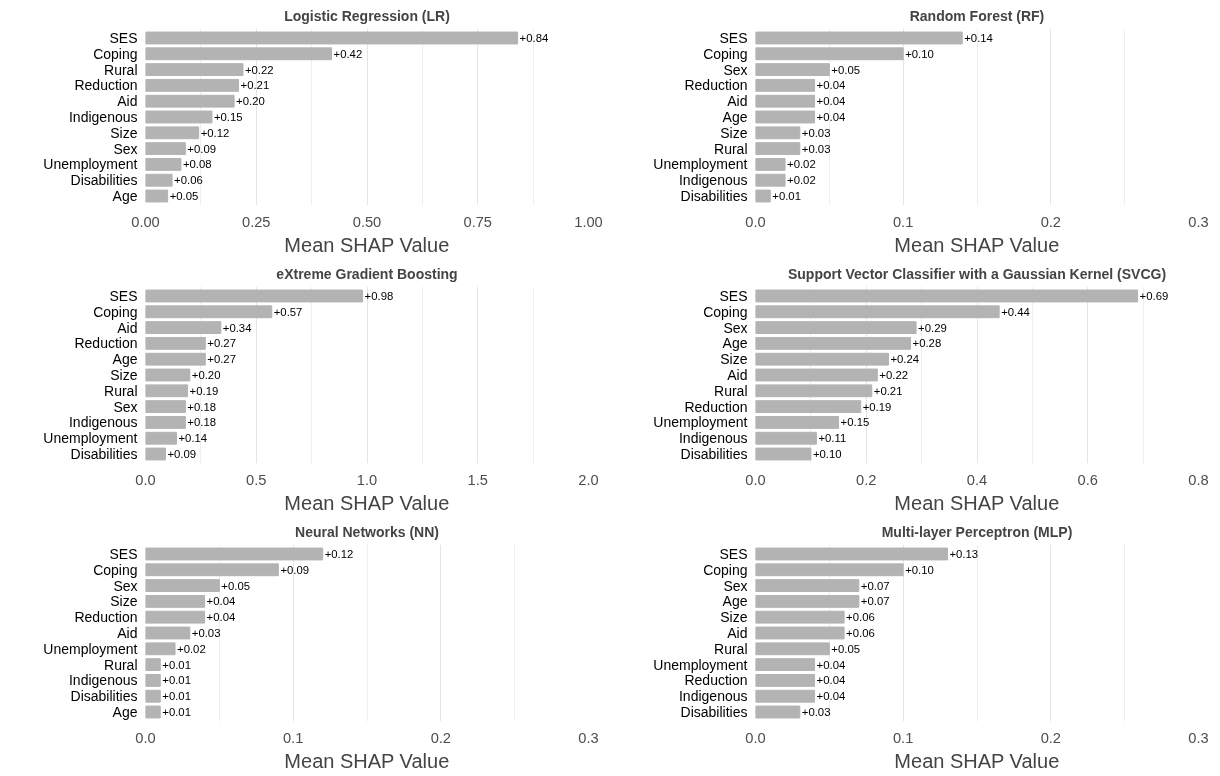  What do you see at coordinates (184, 196) in the screenshot?
I see `data-label: +0.05` at bounding box center [184, 196].